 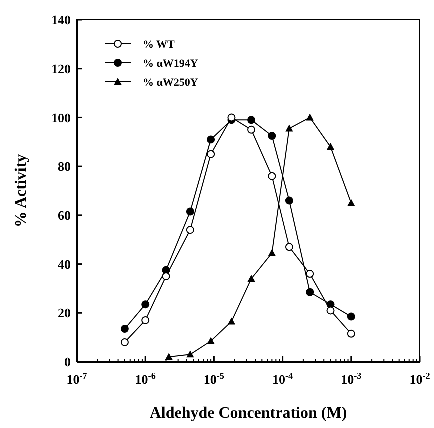 I want to click on y-tick-label: 20, so click(x=64, y=313).